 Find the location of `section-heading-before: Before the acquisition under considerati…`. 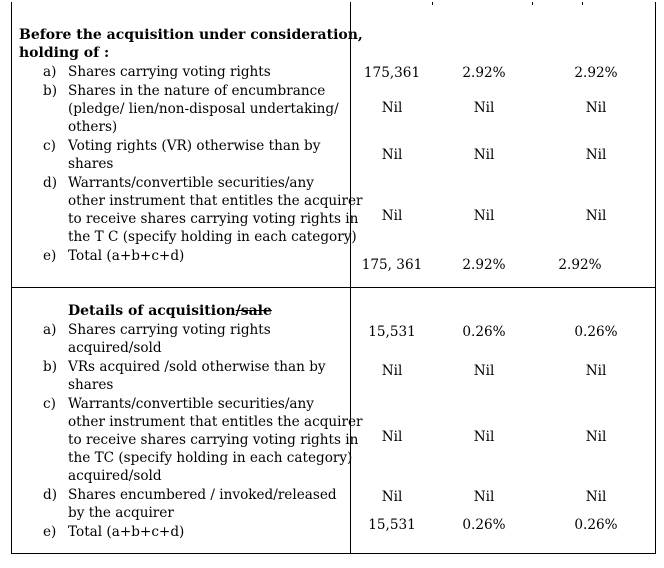

section-heading-before: Before the acquisition under considerati… is located at coordinates (191, 35).